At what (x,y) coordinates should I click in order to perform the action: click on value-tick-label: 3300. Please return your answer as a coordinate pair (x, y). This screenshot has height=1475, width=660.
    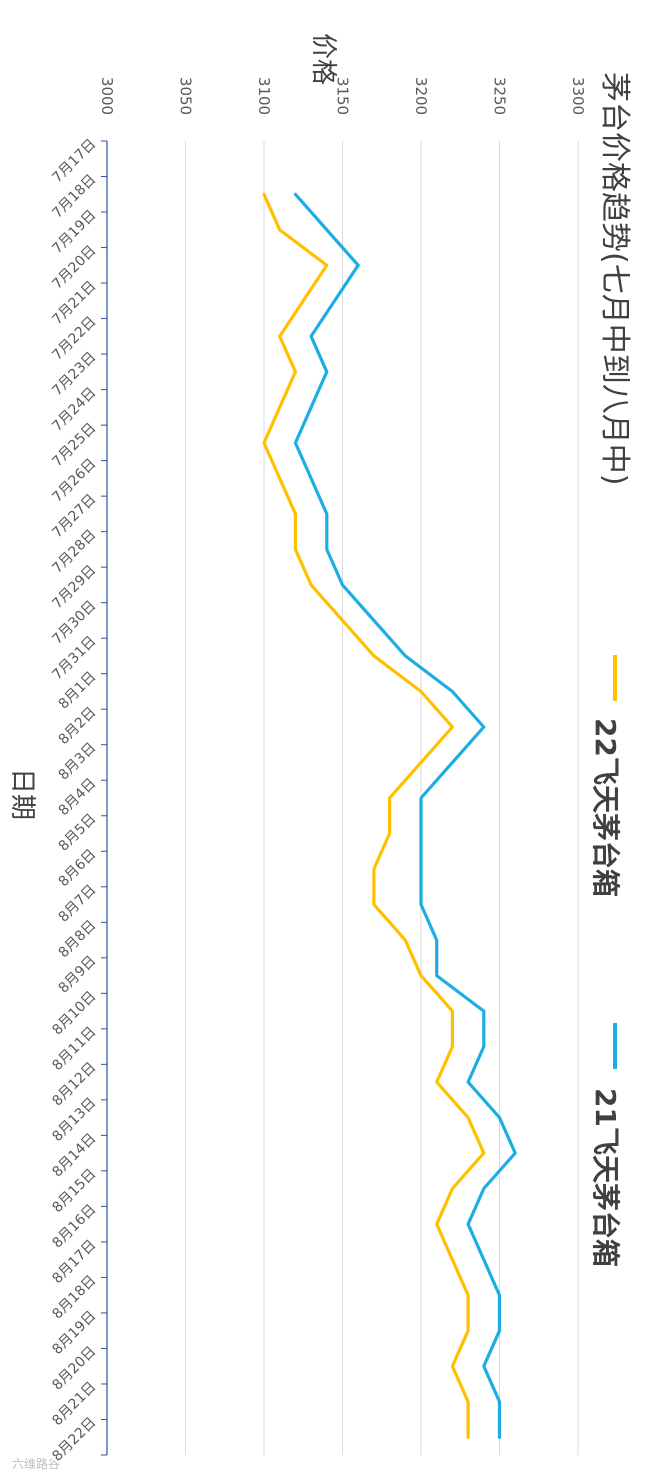
    Looking at the image, I should click on (578, 96).